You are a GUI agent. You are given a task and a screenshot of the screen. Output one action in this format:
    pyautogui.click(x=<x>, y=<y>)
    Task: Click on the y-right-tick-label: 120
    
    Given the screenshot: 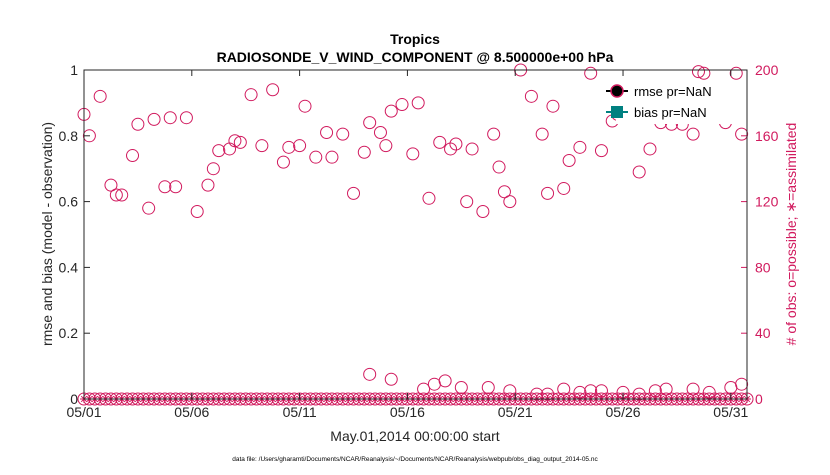 What is the action you would take?
    pyautogui.click(x=767, y=202)
    